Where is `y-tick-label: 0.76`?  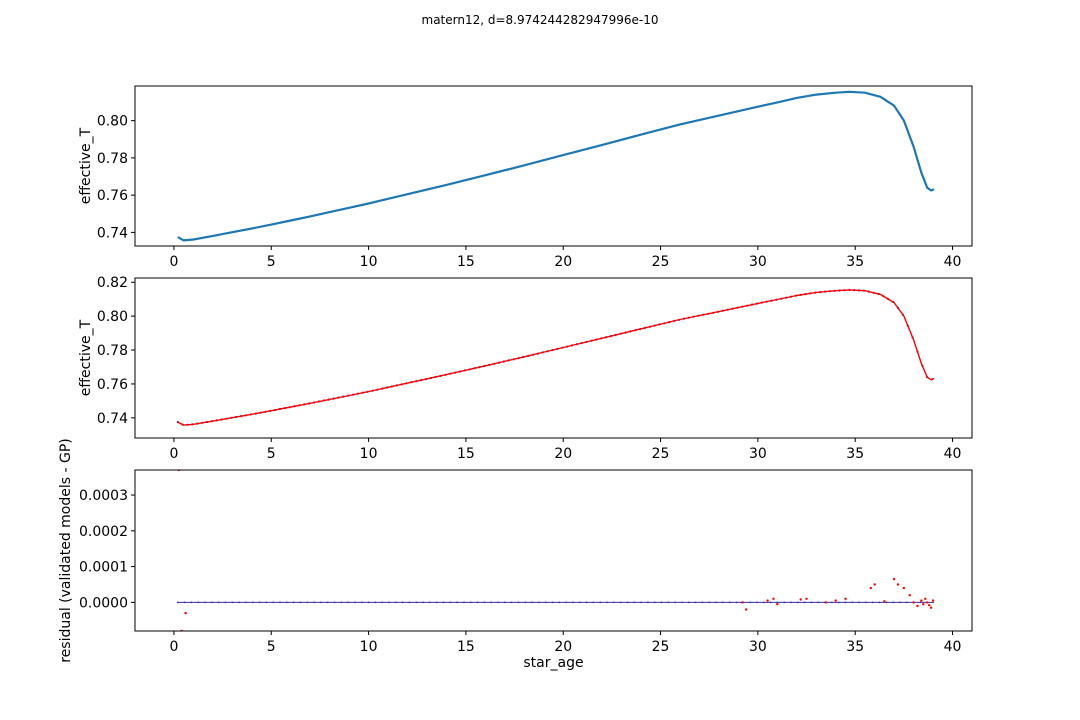
y-tick-label: 0.76 is located at coordinates (112, 385).